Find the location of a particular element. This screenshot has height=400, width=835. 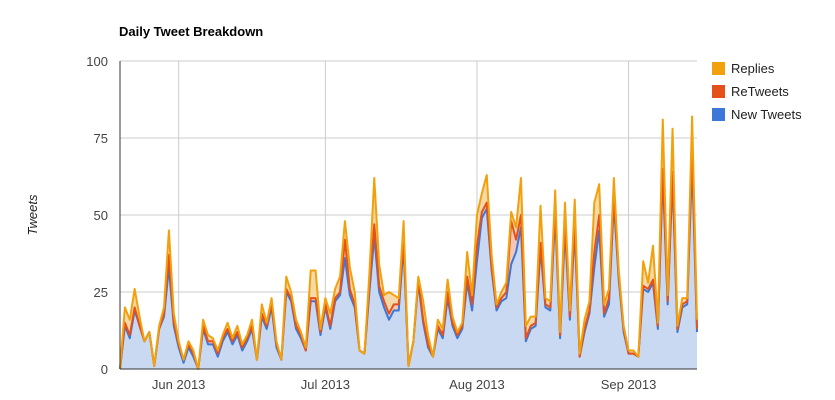

x-tick-label: Jun 2013 is located at coordinates (179, 384).